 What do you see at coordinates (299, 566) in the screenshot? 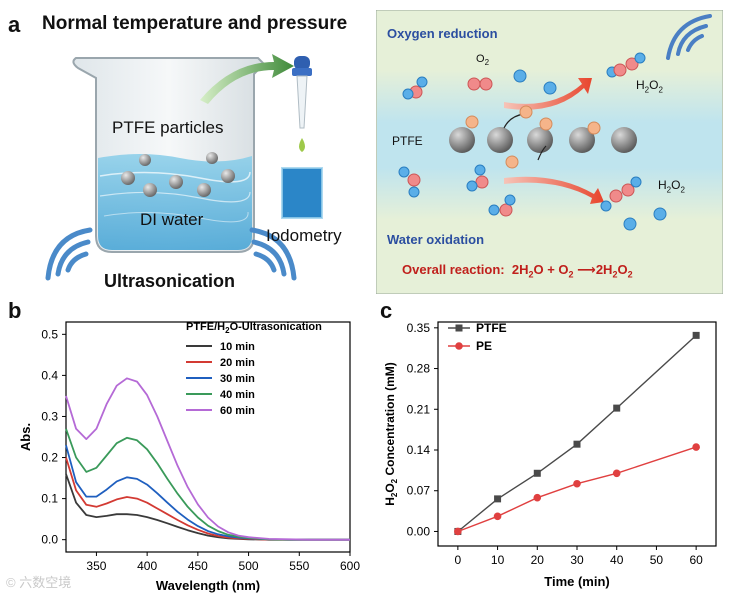
I see `x-tick-label: 550` at bounding box center [299, 566].